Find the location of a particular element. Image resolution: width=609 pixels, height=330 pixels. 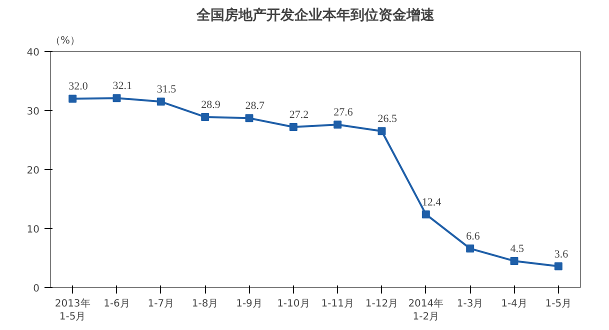

text: 4.5 is located at coordinates (517, 248).